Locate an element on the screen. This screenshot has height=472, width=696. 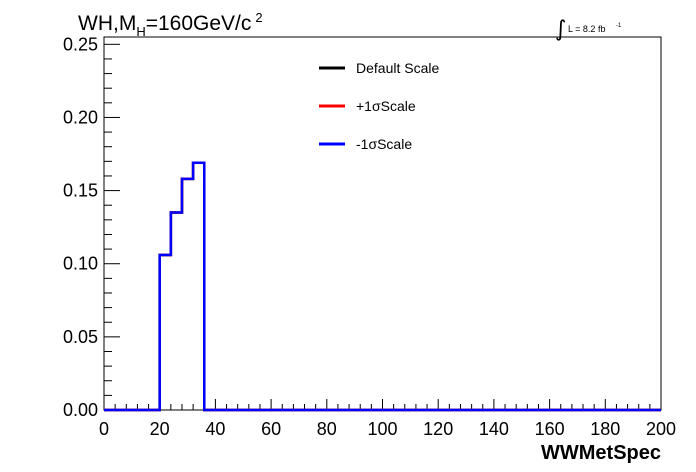
integral-sign-icon: ∫ is located at coordinates (560, 29).